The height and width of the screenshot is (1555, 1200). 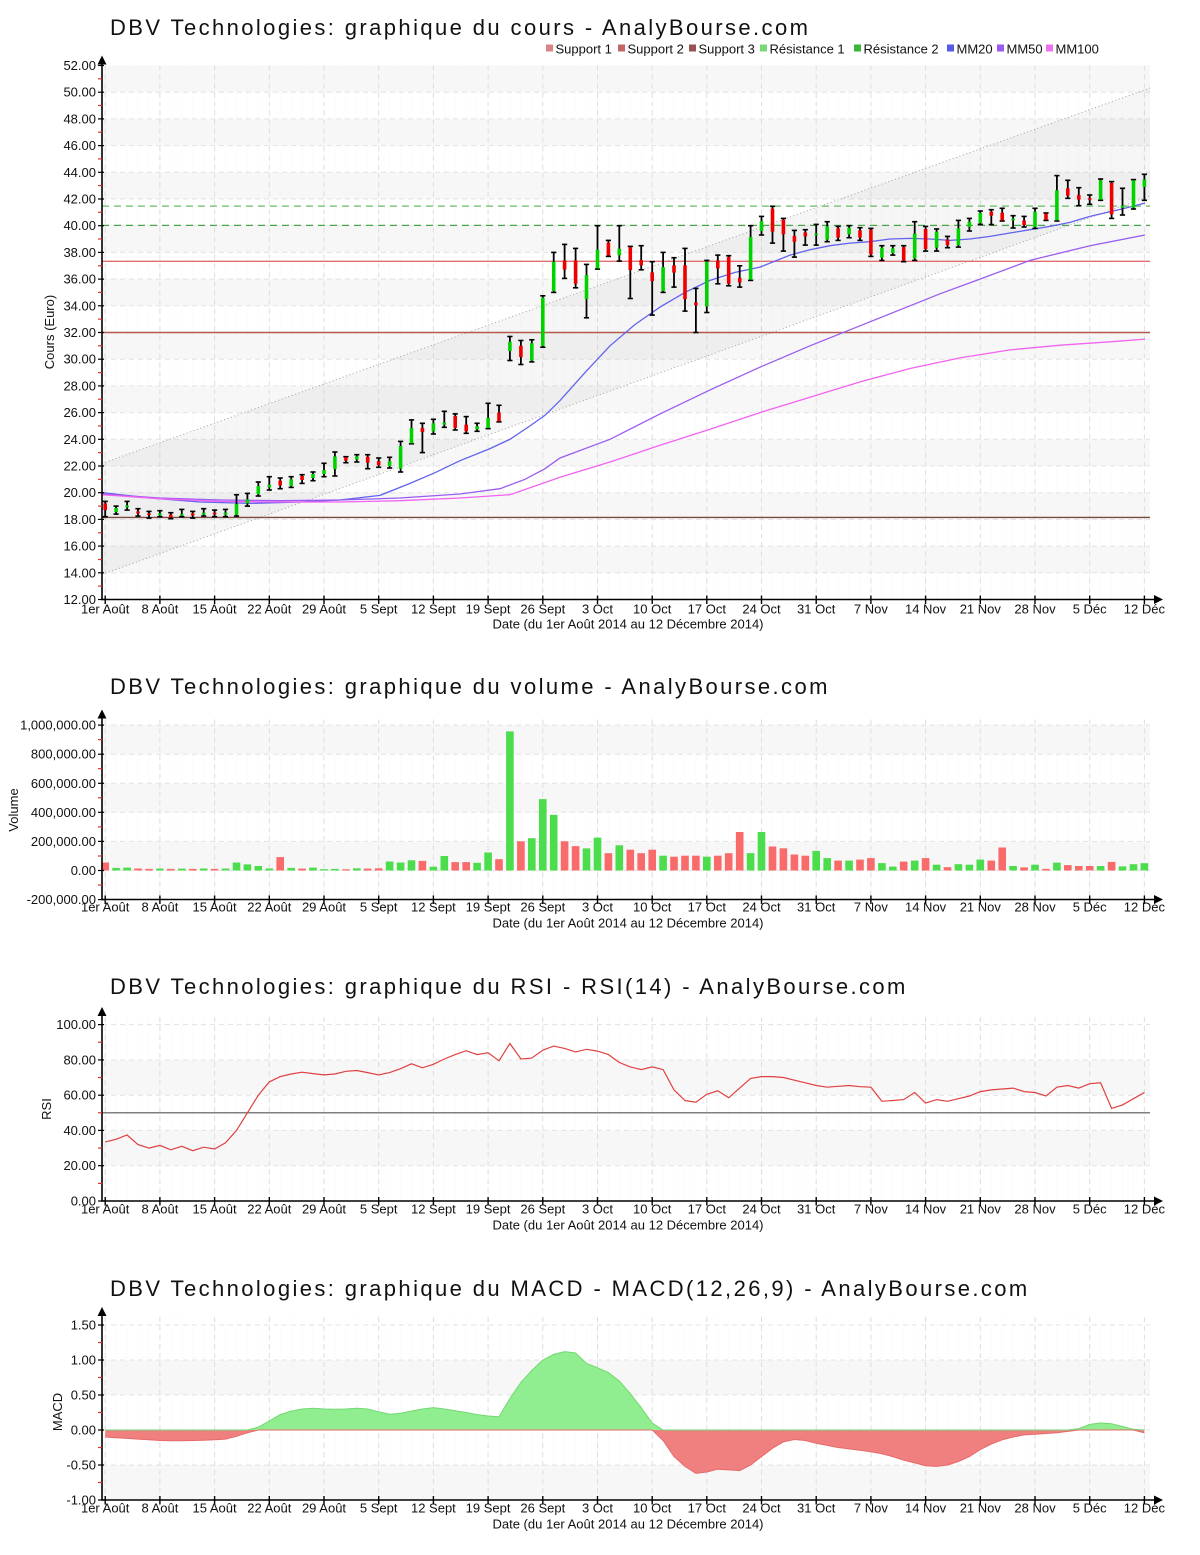 What do you see at coordinates (81, 1500) in the screenshot?
I see `svg-text: -1.00` at bounding box center [81, 1500].